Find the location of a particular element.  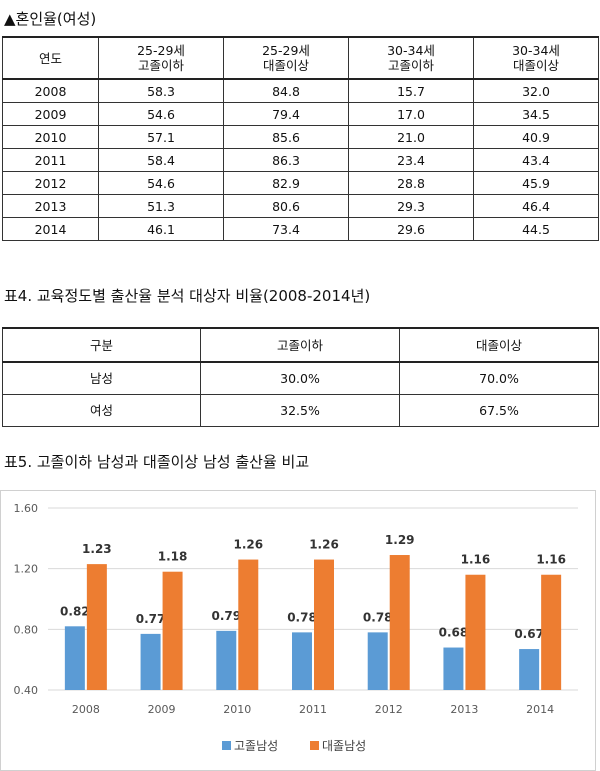

x-tick-label: 2013 is located at coordinates (464, 709).